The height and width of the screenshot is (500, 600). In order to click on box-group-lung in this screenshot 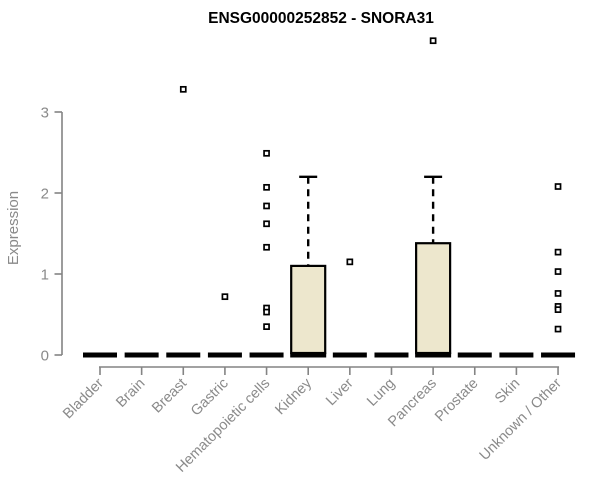, I will do `click(391, 355)`.